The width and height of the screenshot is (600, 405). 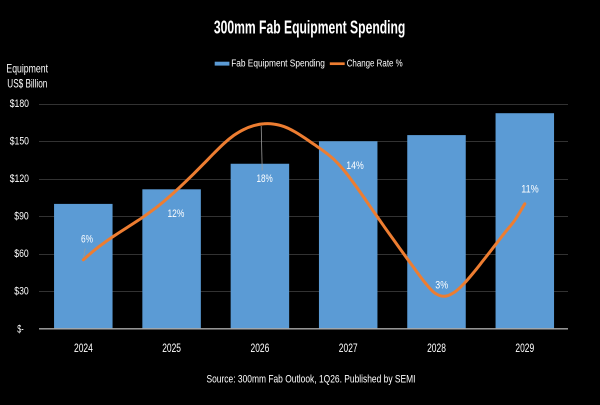 What do you see at coordinates (175, 214) in the screenshot?
I see `svg-text: 12%` at bounding box center [175, 214].